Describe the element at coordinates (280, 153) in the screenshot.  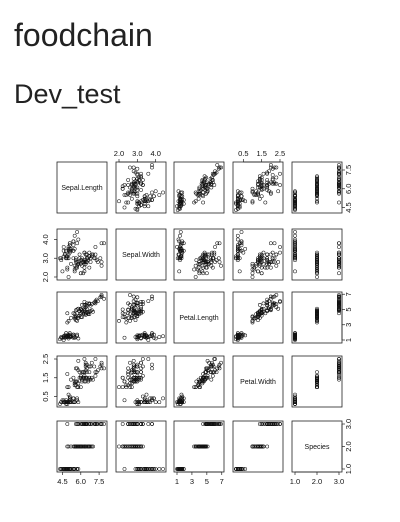
I see `tick-label: 2.5` at that location.